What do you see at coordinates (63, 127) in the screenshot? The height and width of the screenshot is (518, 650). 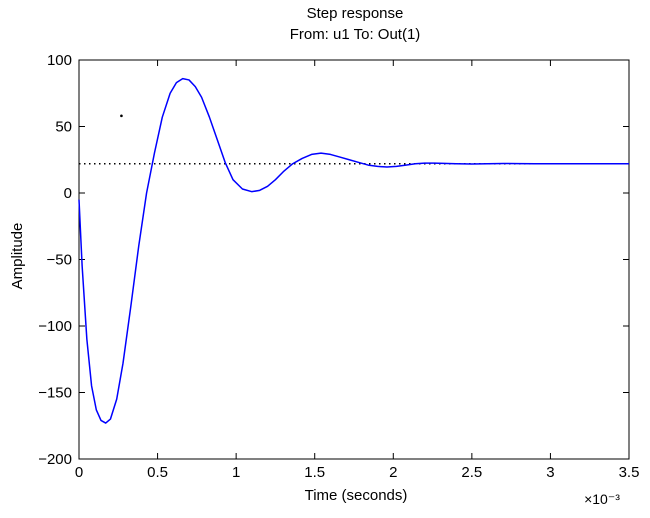 I see `y-tick-label: 50` at bounding box center [63, 127].